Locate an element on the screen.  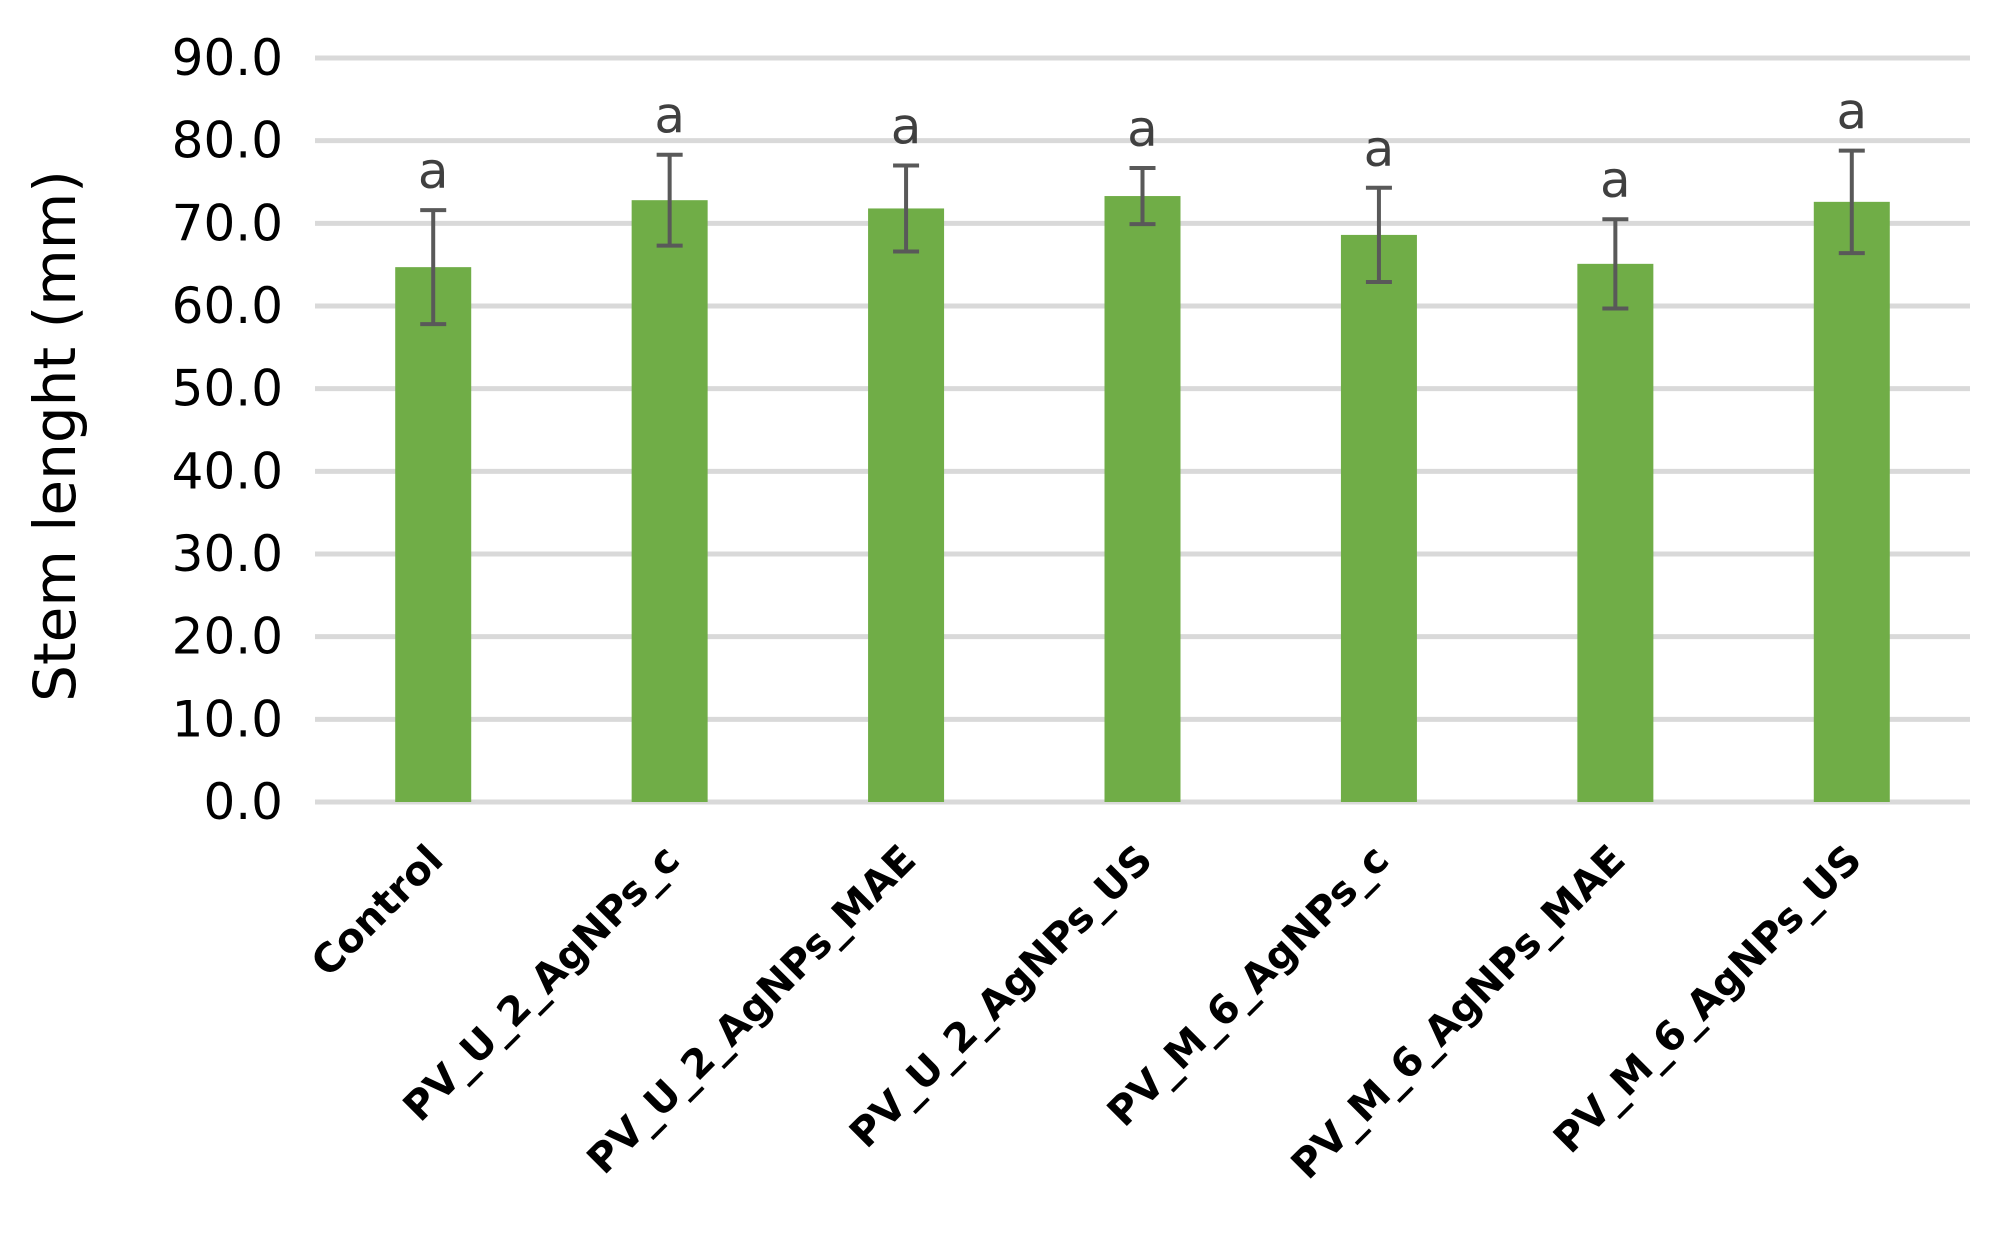
y-axis-ticks: 0.0 10.0 20.0 30.0 40.0 50.0 60.0 70.0 80.0 90.0 is located at coordinates (227, 430).